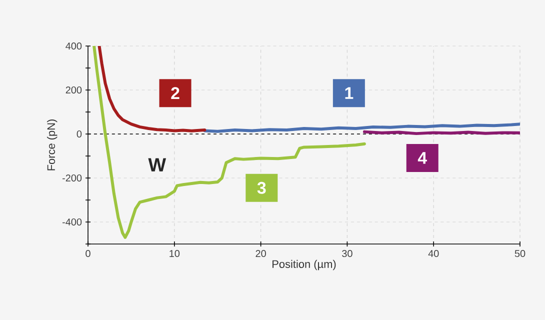  I want to click on annotation: 2, so click(175, 93).